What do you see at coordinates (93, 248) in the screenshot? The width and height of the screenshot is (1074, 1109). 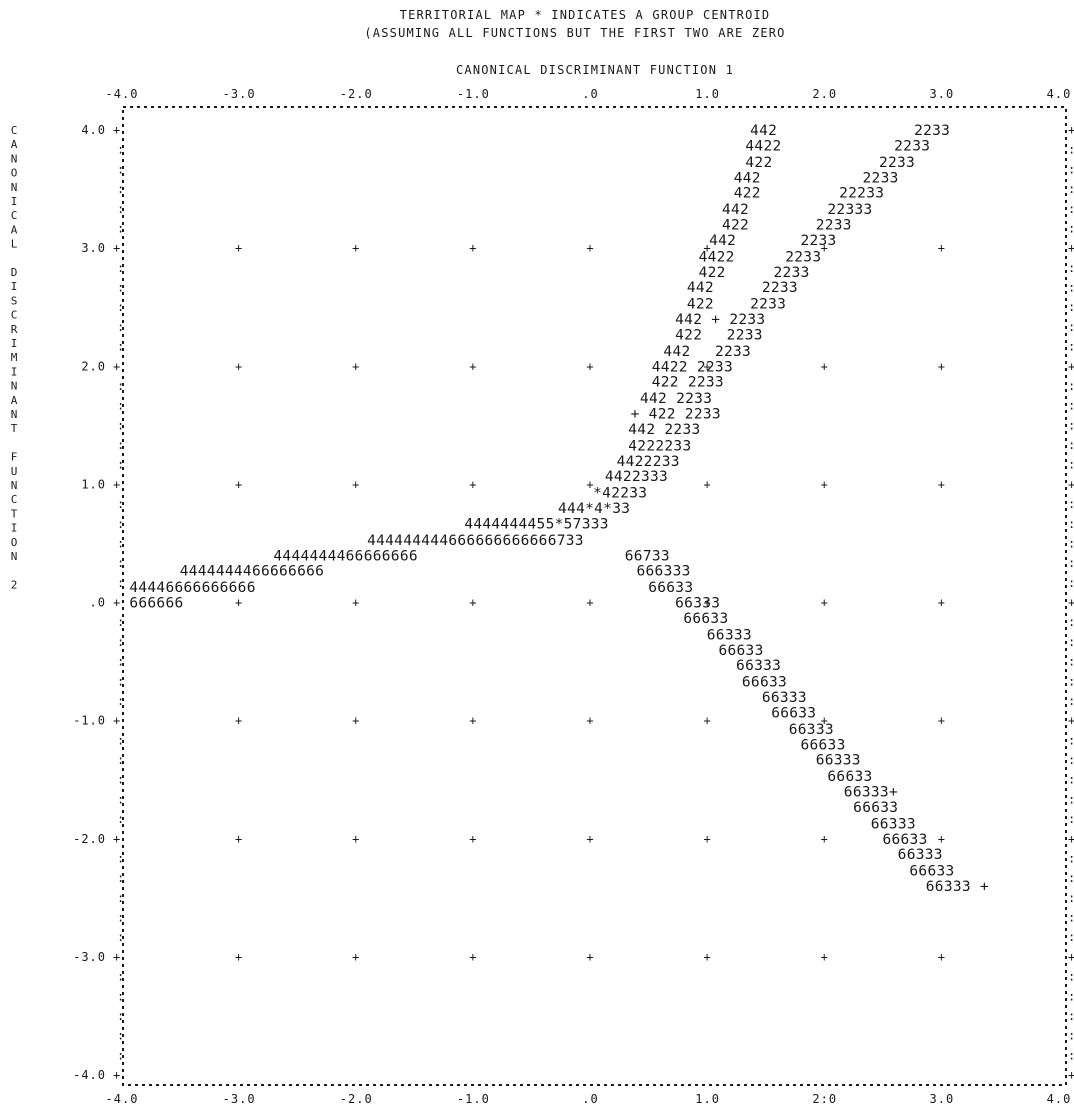 I see `y-tick-label: 3.0` at bounding box center [93, 248].